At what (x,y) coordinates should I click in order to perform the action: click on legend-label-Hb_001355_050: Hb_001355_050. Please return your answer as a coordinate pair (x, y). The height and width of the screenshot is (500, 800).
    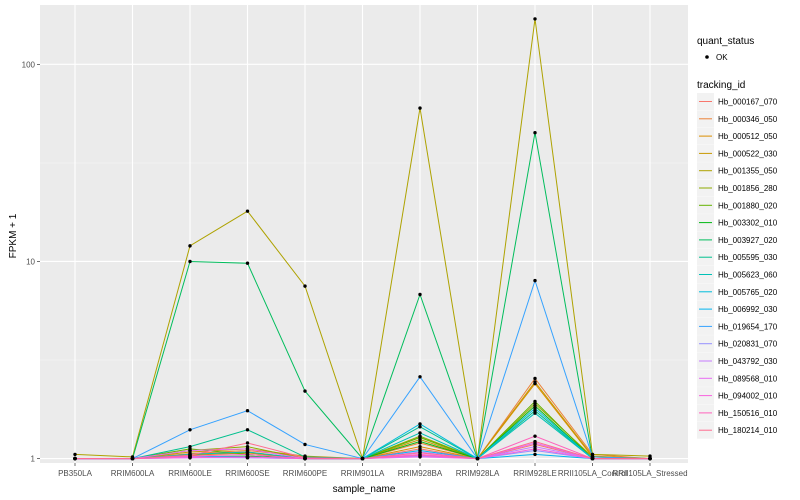
    Looking at the image, I should click on (748, 171).